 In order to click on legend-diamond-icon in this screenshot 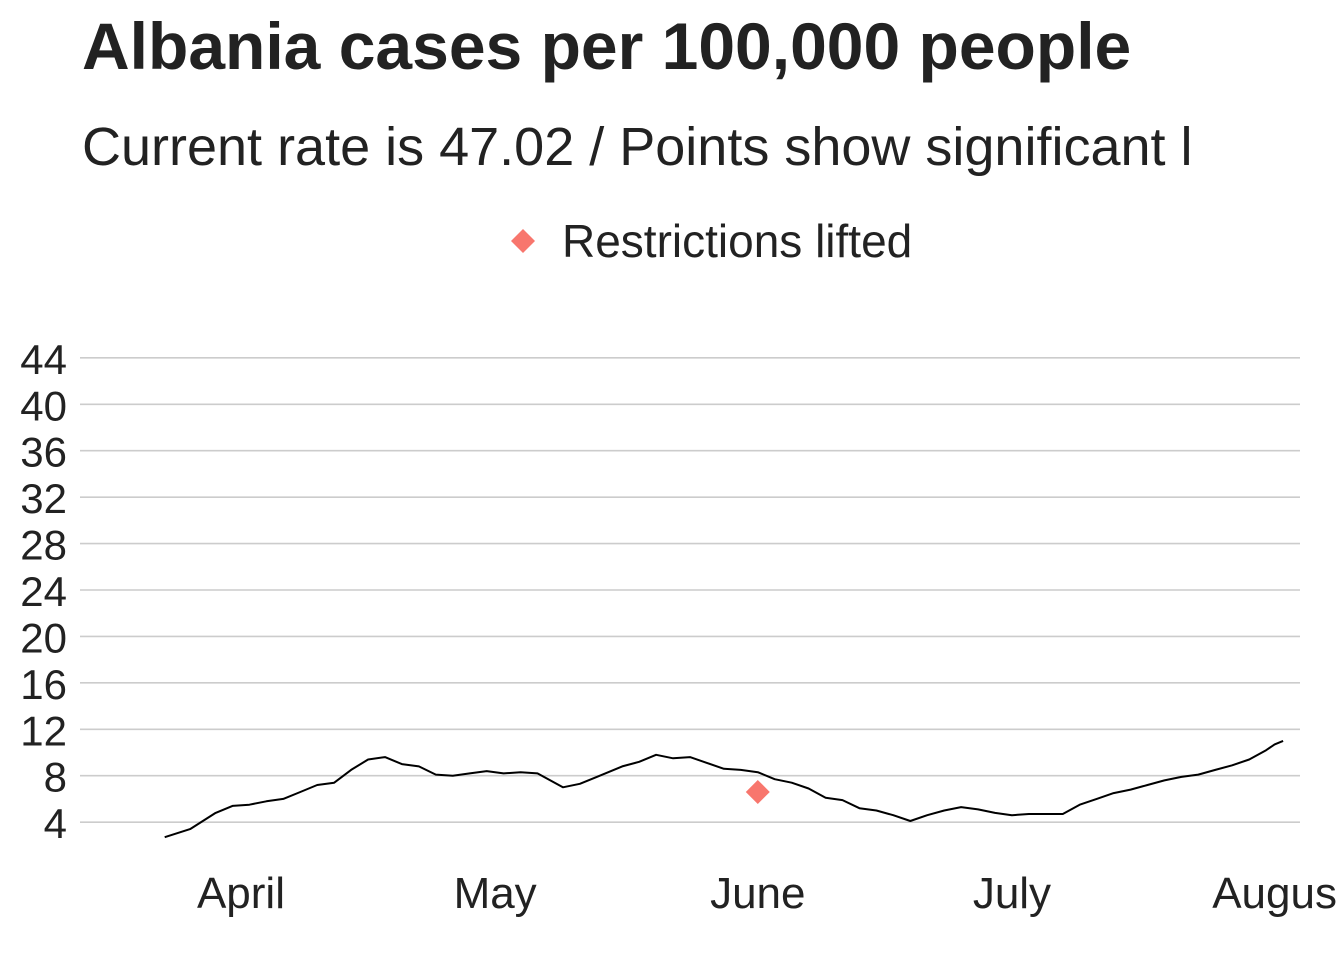, I will do `click(523, 241)`.